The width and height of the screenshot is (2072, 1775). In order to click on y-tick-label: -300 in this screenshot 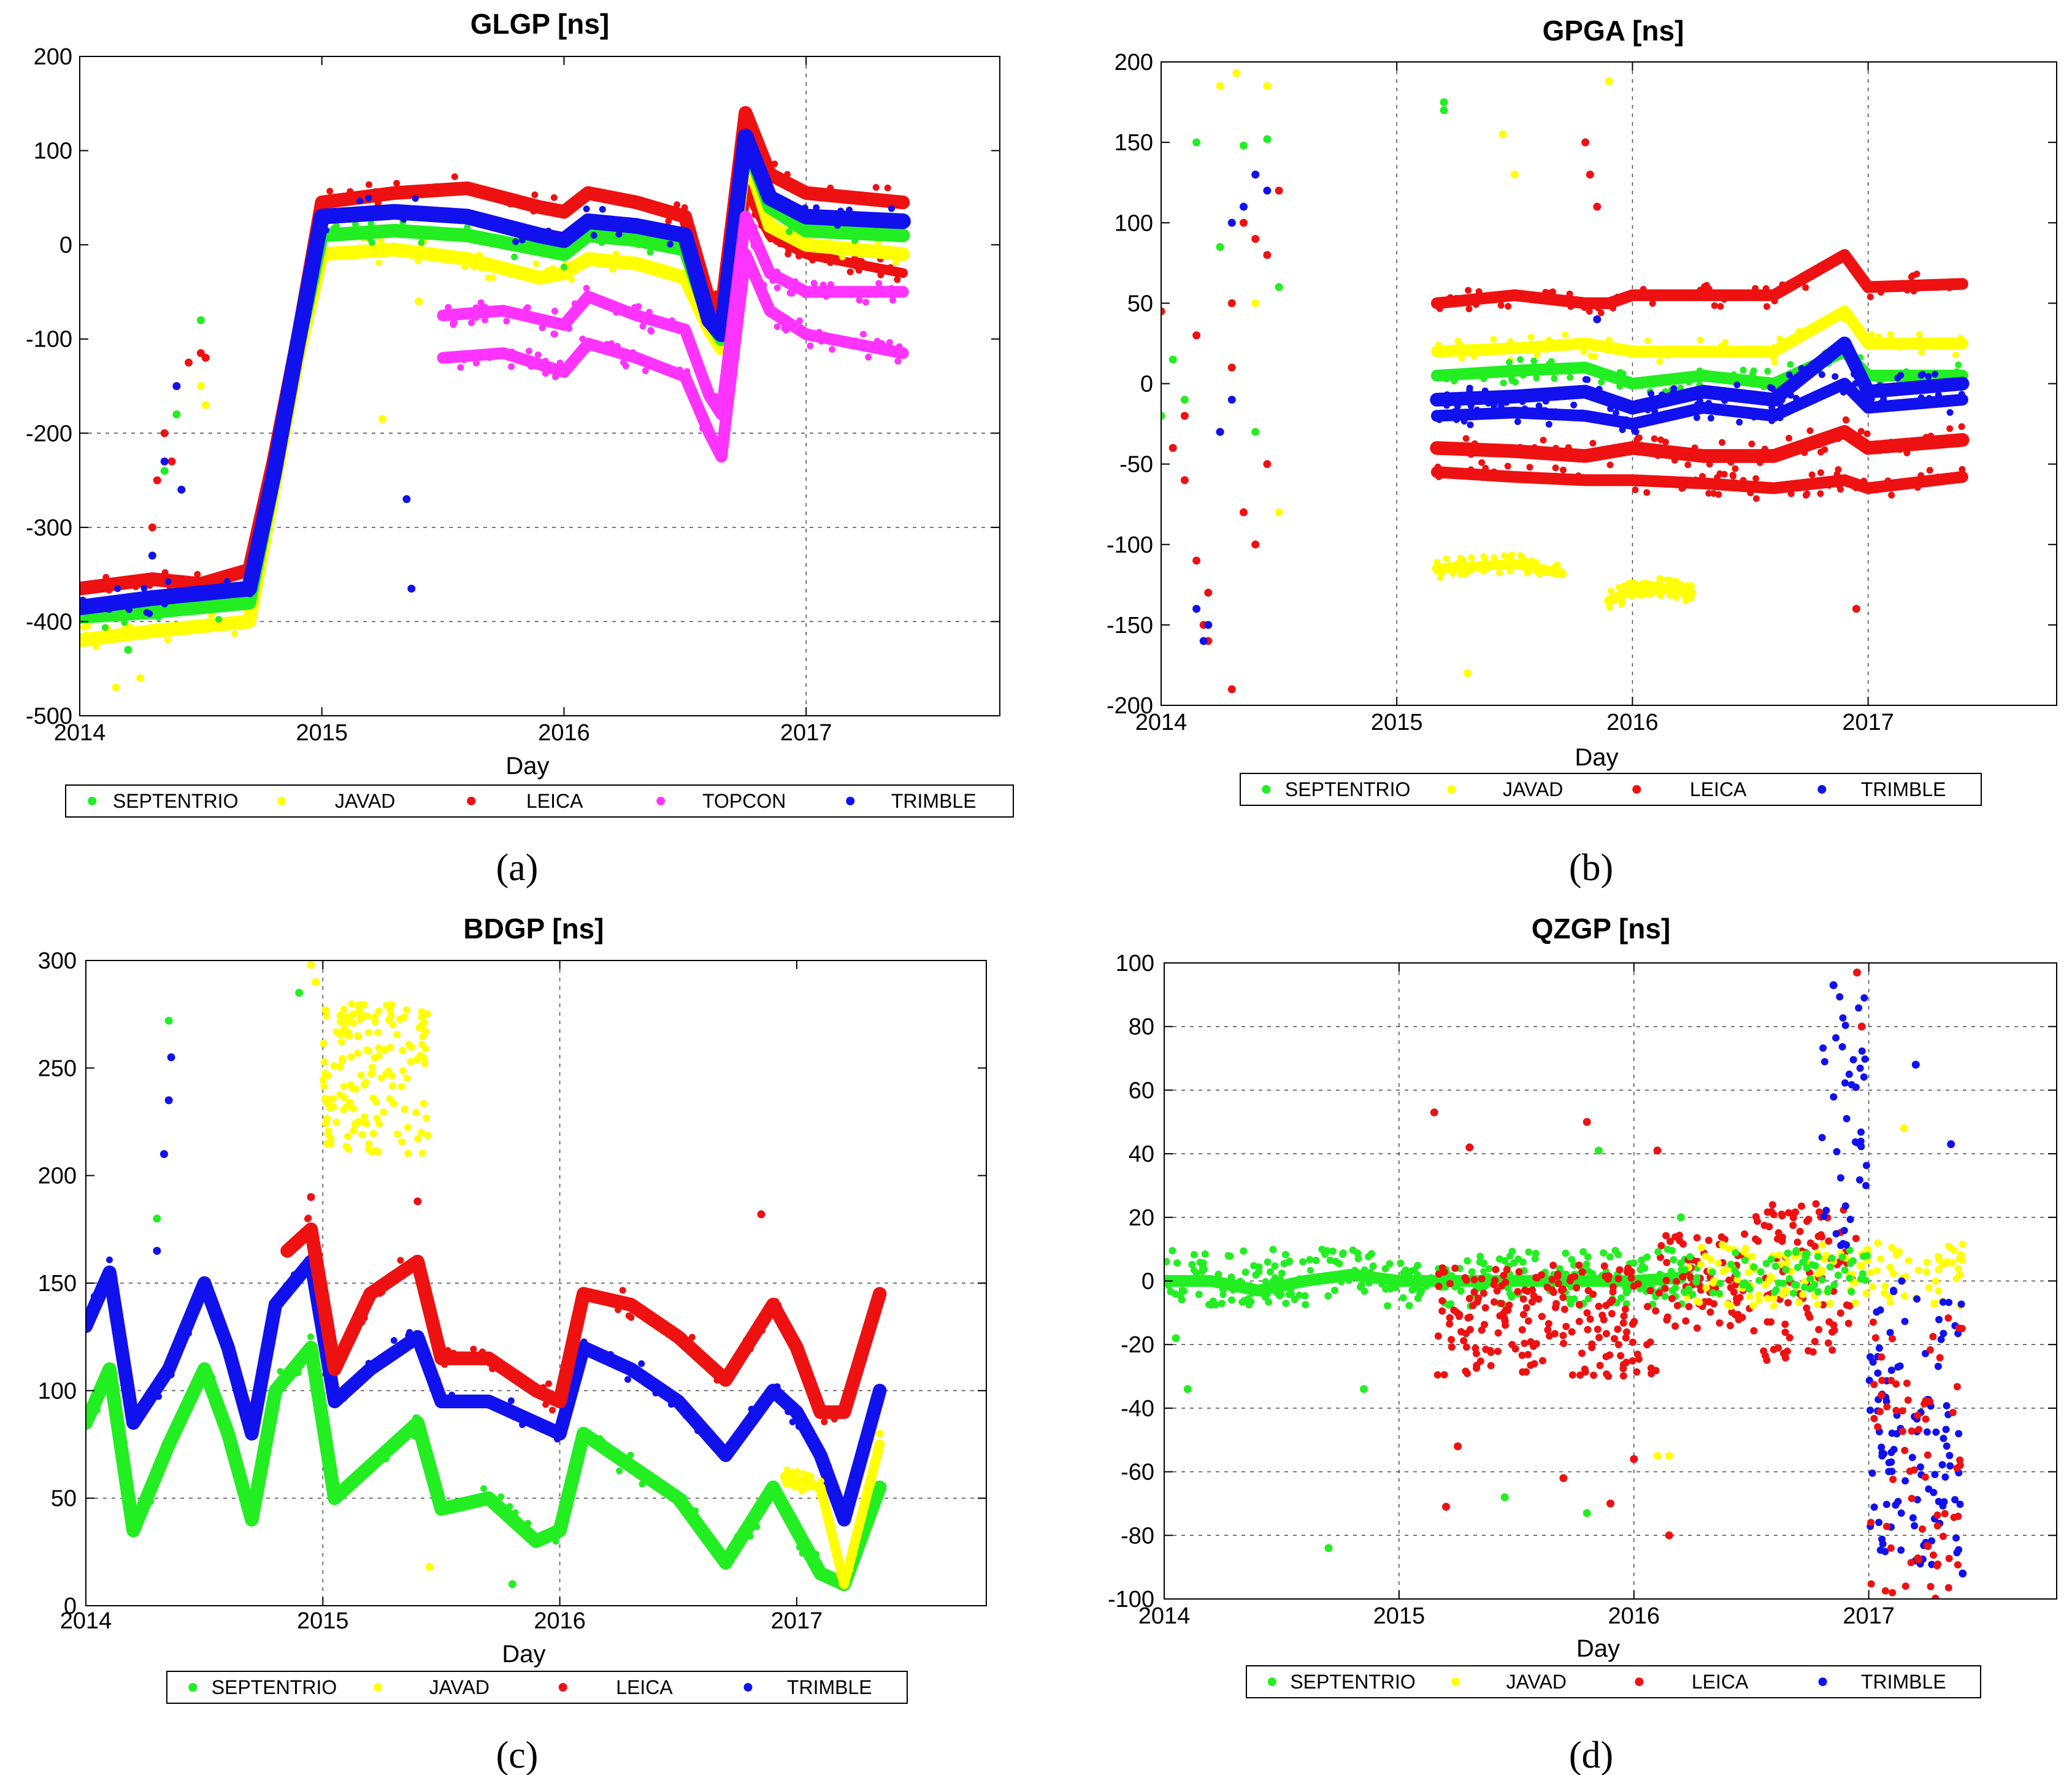, I will do `click(49, 528)`.